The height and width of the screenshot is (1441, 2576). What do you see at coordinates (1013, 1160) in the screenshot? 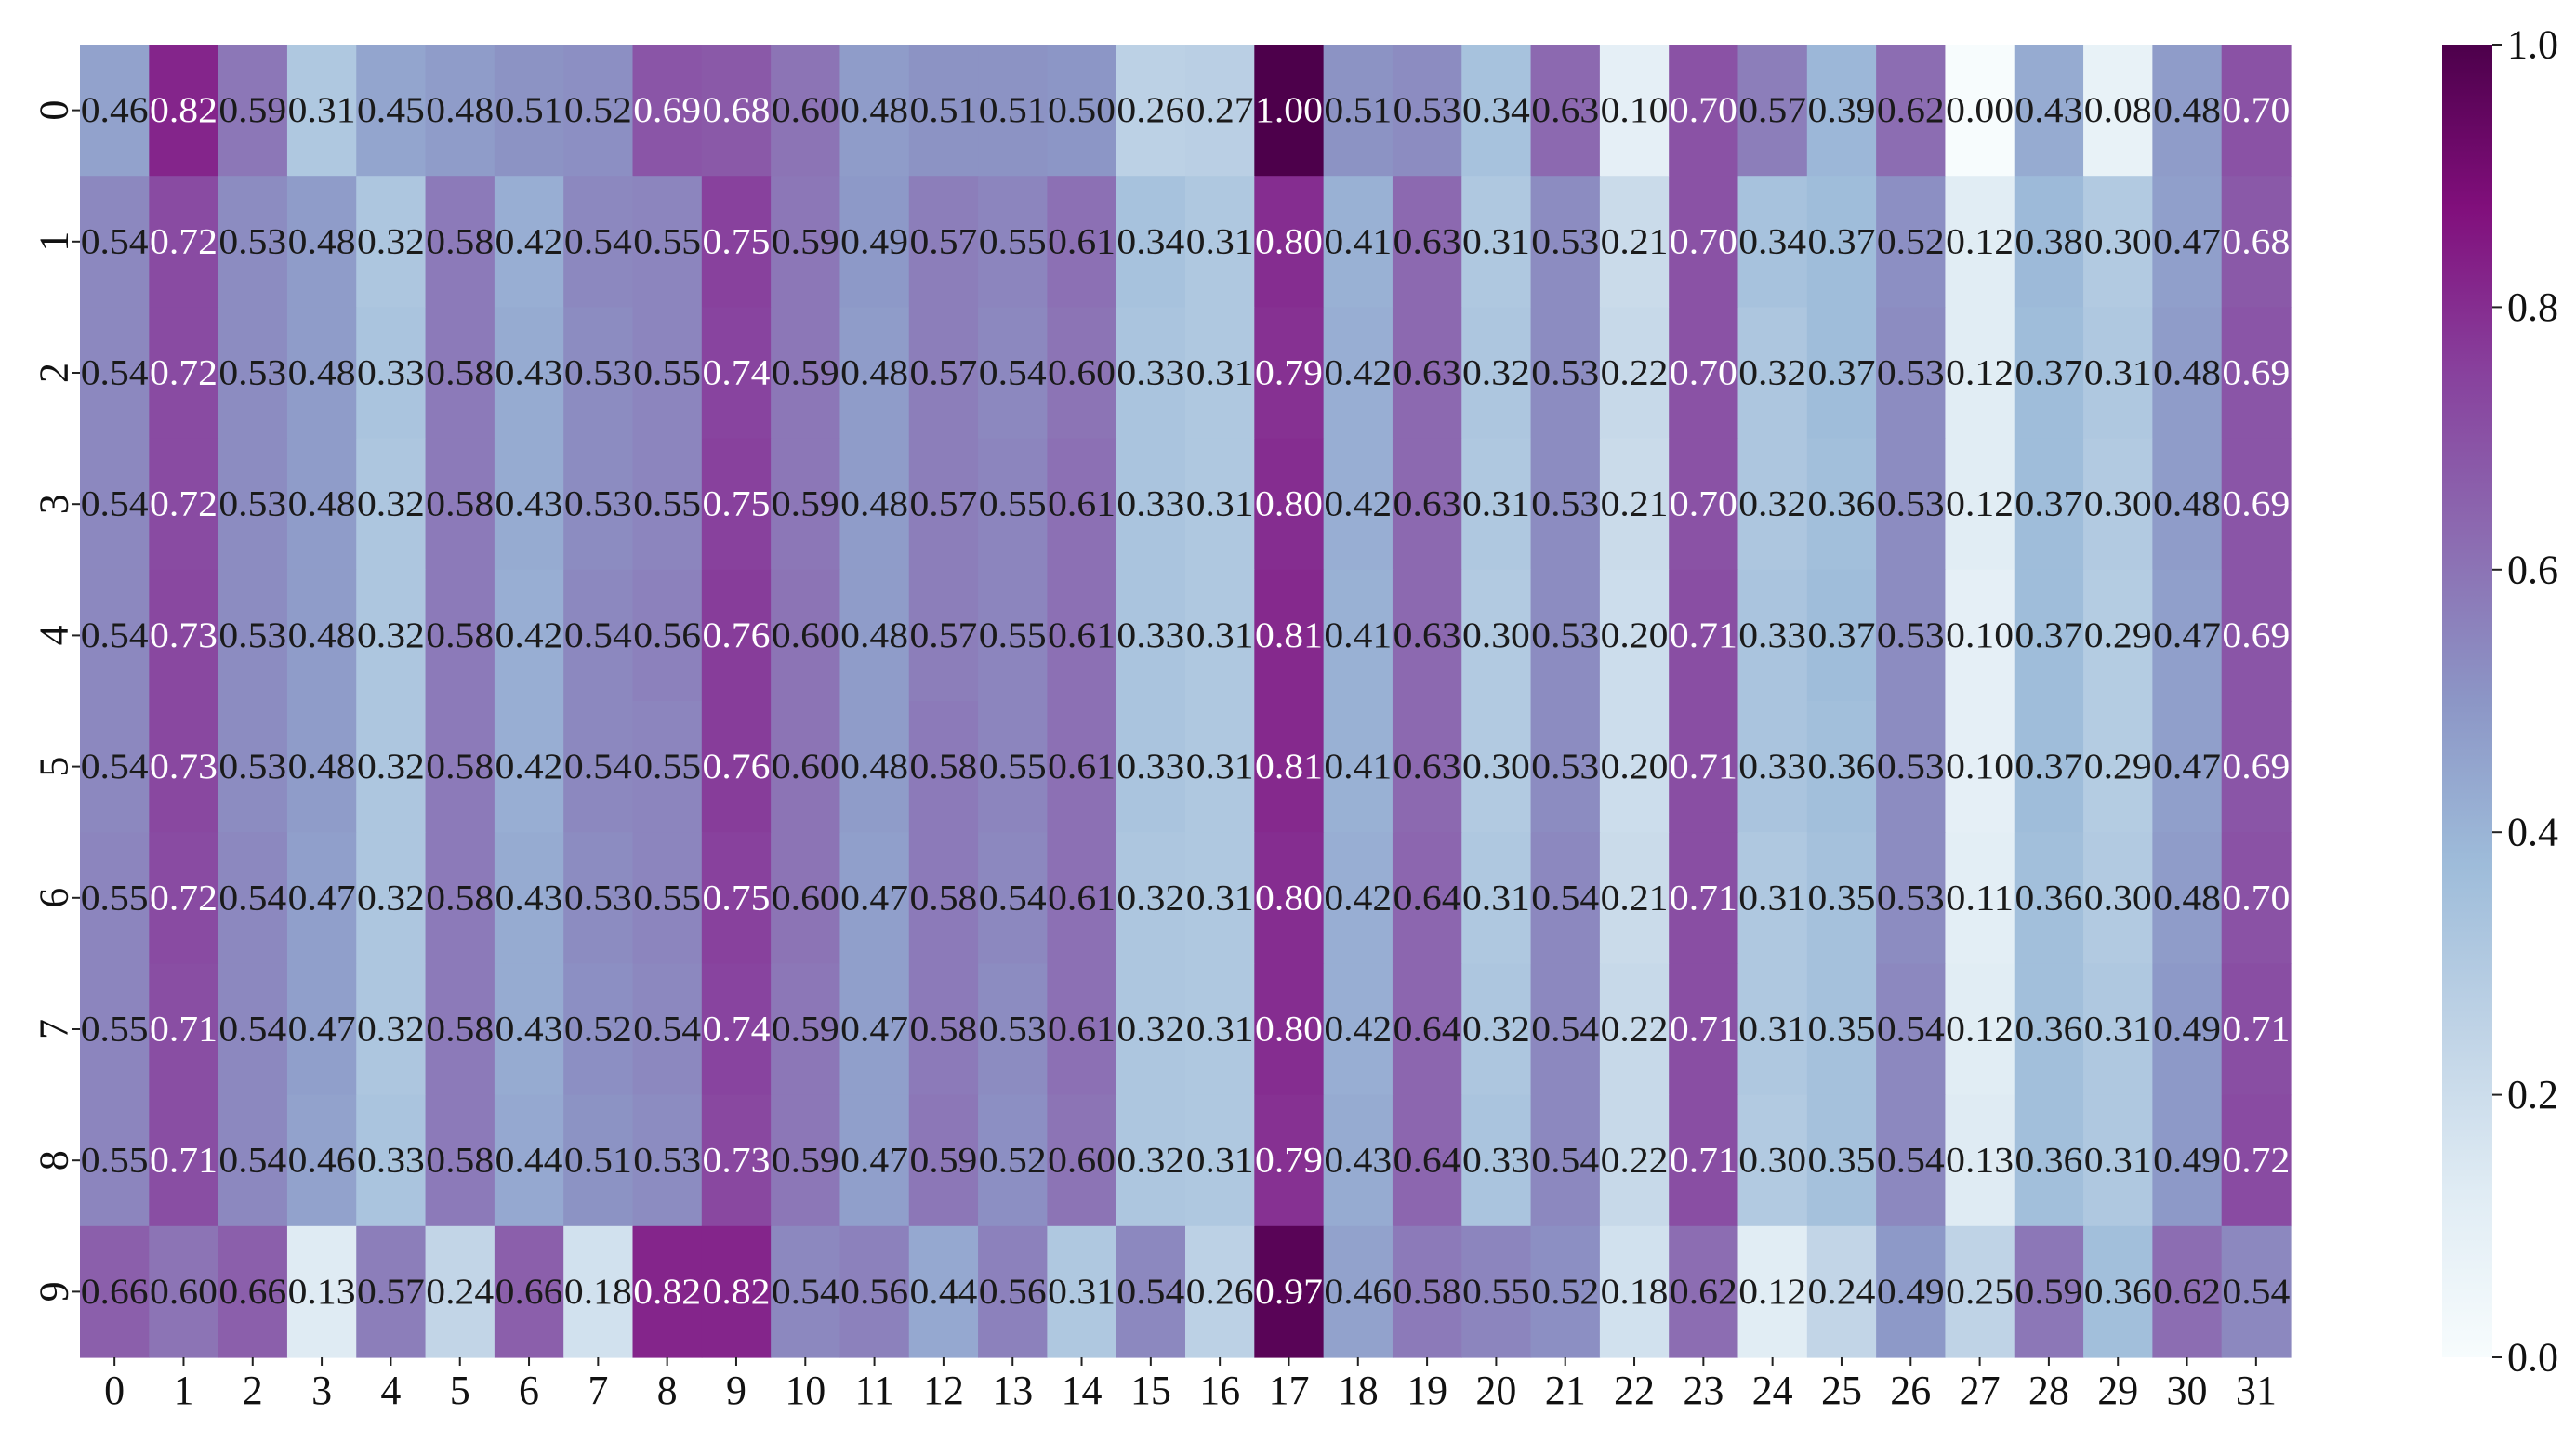
I see `heatmap-cell-r8-c13` at bounding box center [1013, 1160].